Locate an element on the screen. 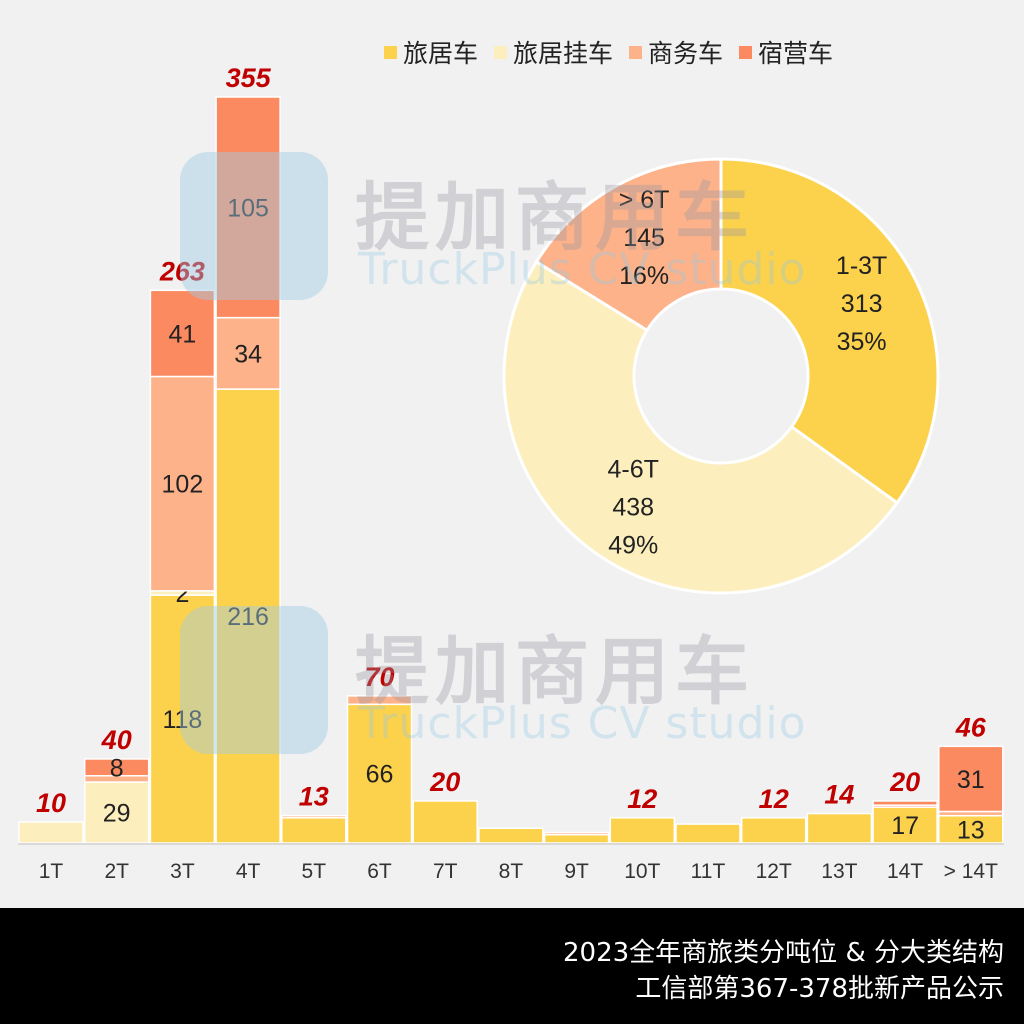 The width and height of the screenshot is (1024, 1024). segment-value-label: 66 is located at coordinates (380, 775).